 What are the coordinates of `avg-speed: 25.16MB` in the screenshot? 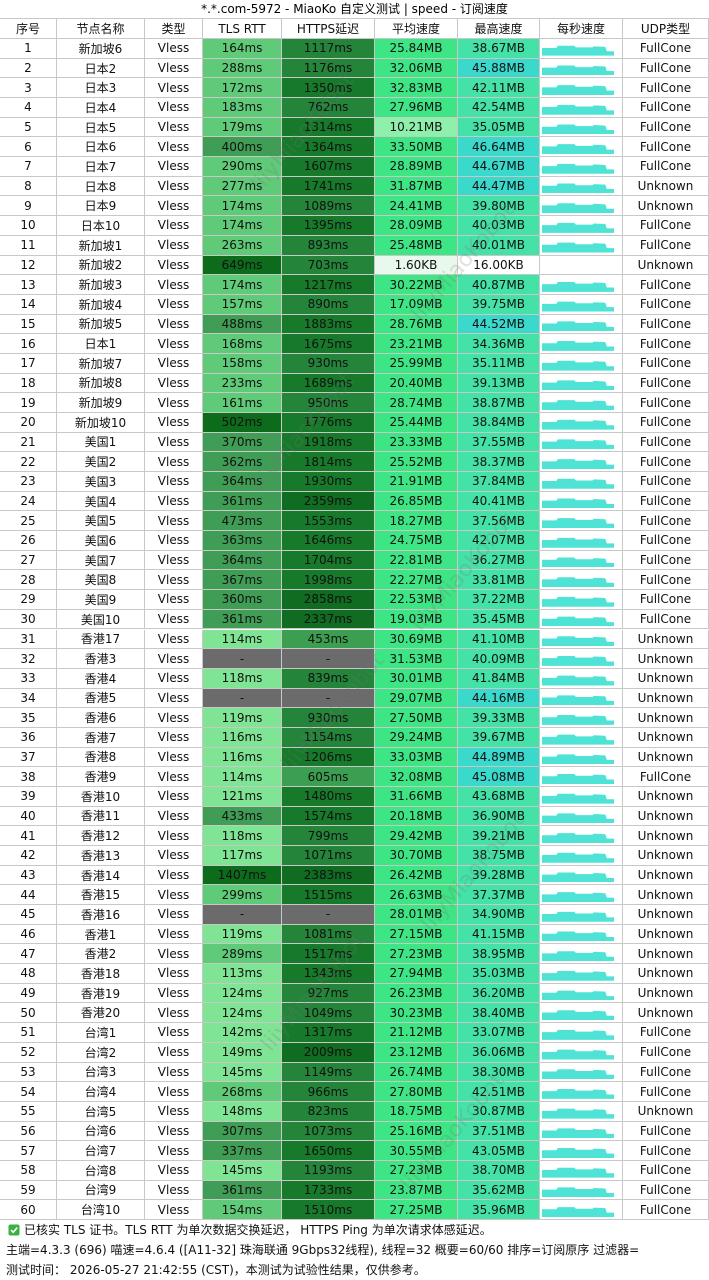 It's located at (416, 1131).